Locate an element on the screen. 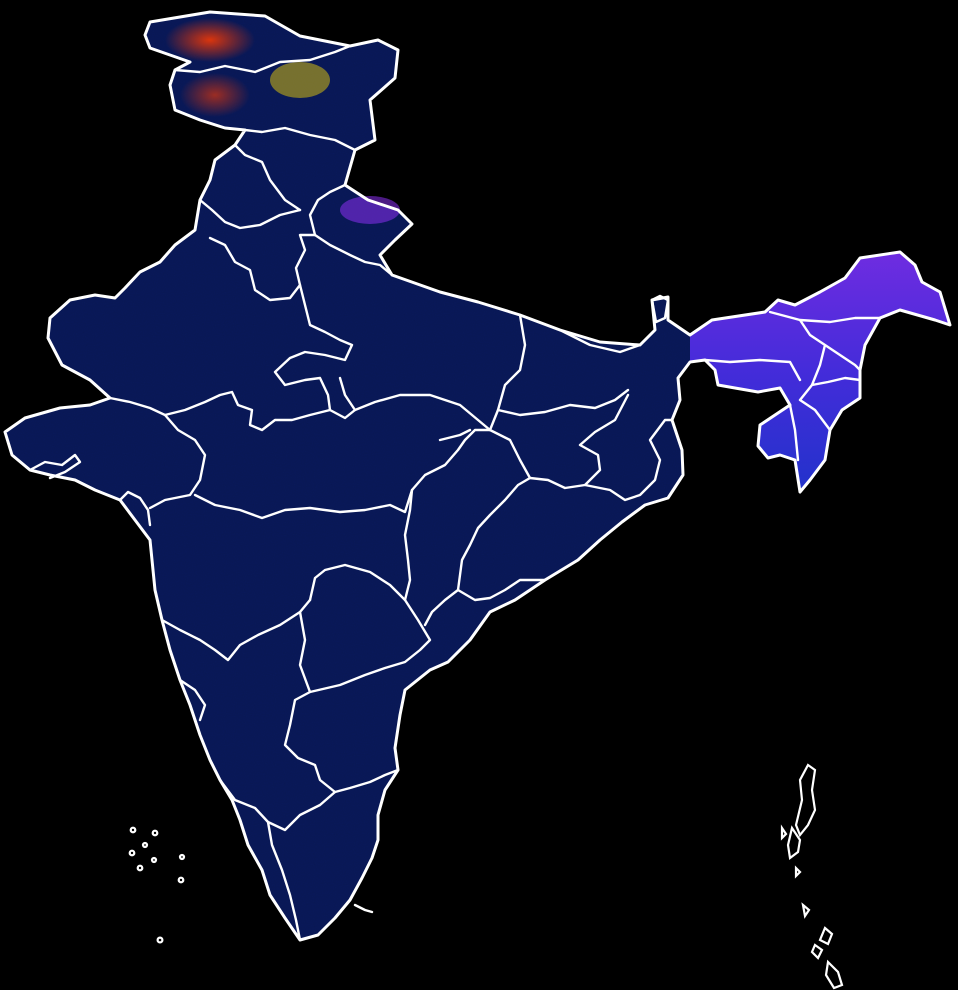 This screenshot has height=990, width=958. boundary-mp-maharashtra is located at coordinates (342, 474).